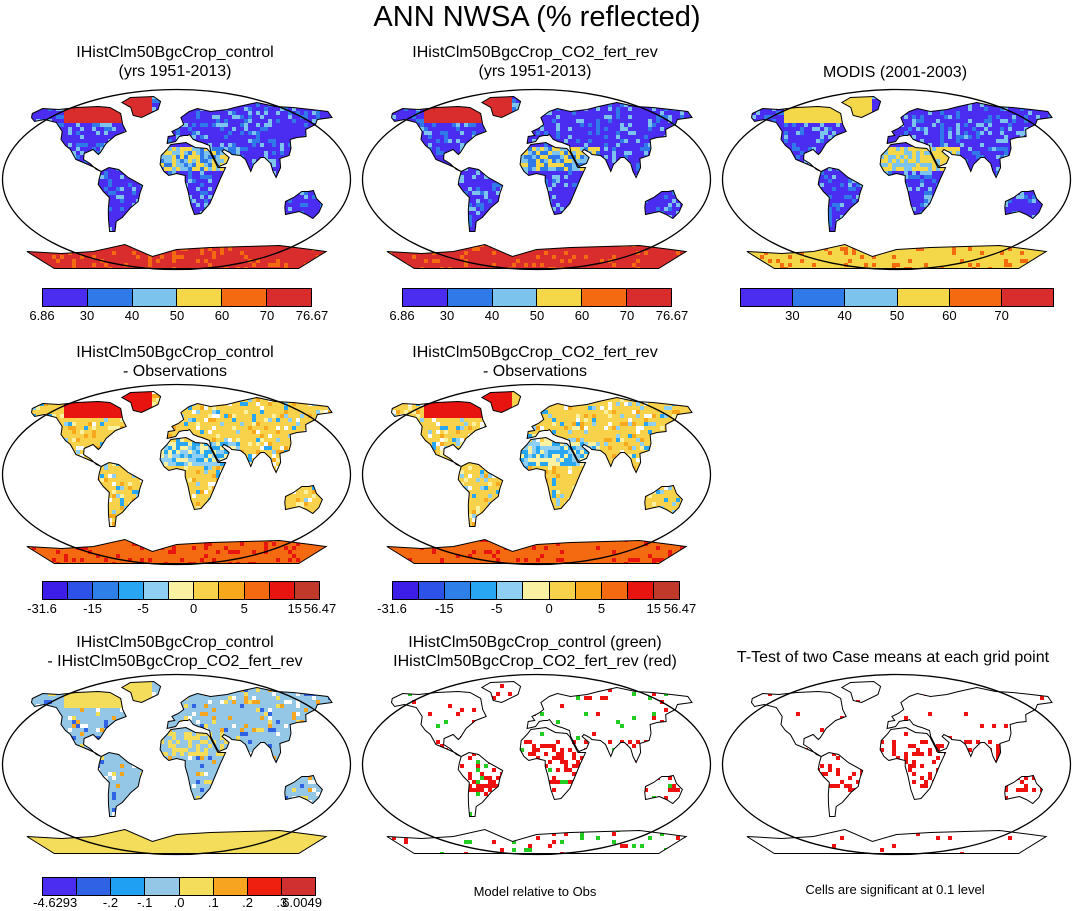  I want to click on colorbar-panel-5-labels: -31.6 -15 -5 0 5 15 56.47, so click(536, 609).